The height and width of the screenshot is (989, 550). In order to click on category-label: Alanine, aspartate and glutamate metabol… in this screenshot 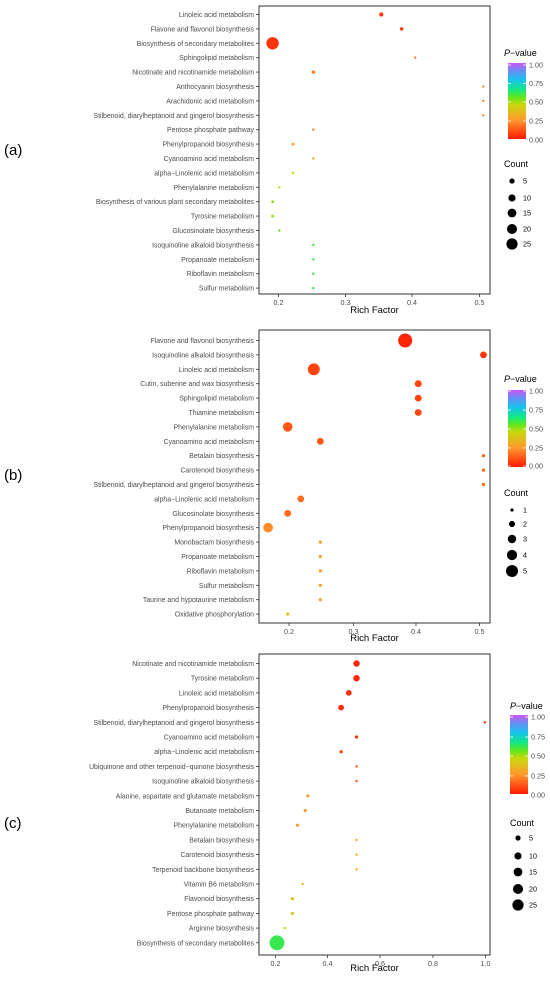, I will do `click(185, 796)`.